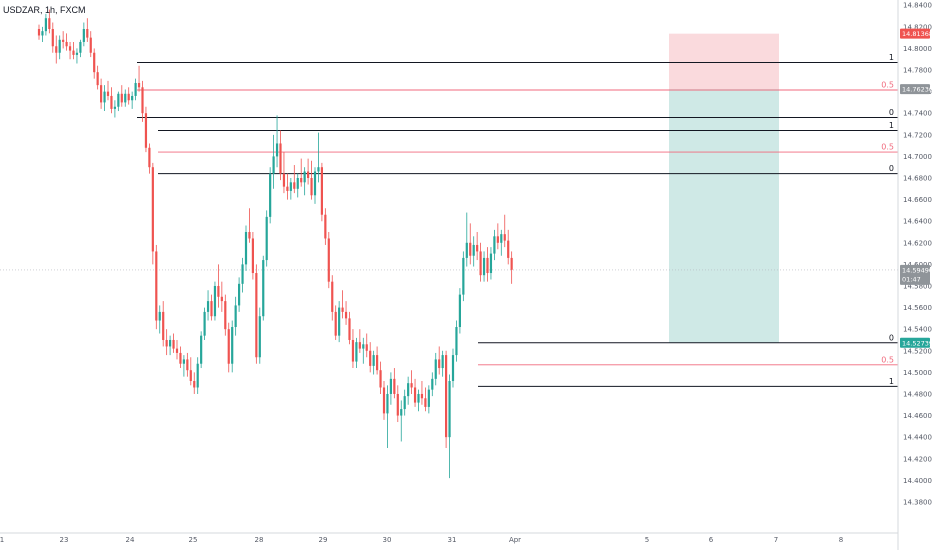 The width and height of the screenshot is (932, 550). What do you see at coordinates (724, 61) in the screenshot?
I see `stop-loss-zone` at bounding box center [724, 61].